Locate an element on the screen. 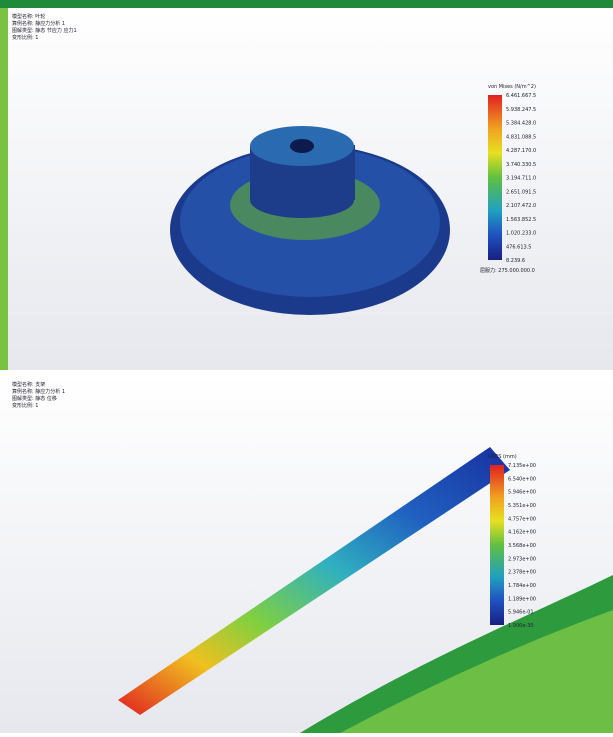 The height and width of the screenshot is (737, 613). legend-label: 3.568e+00 is located at coordinates (522, 546).